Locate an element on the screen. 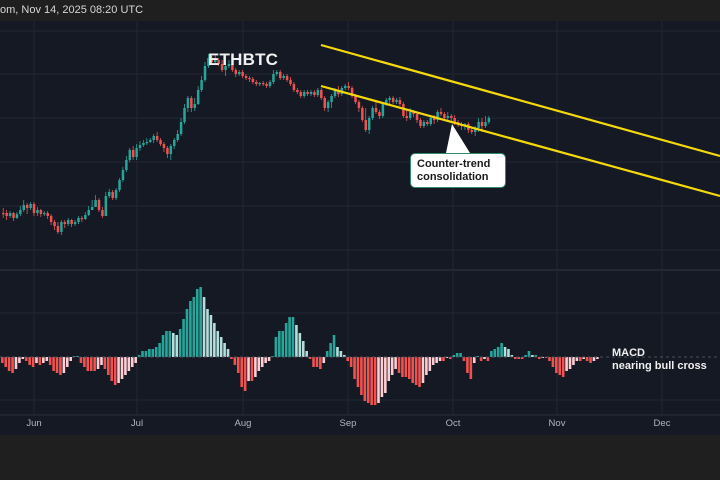 The height and width of the screenshot is (480, 720). macd-annotation: MACD nearing bull cross is located at coordinates (659, 359).